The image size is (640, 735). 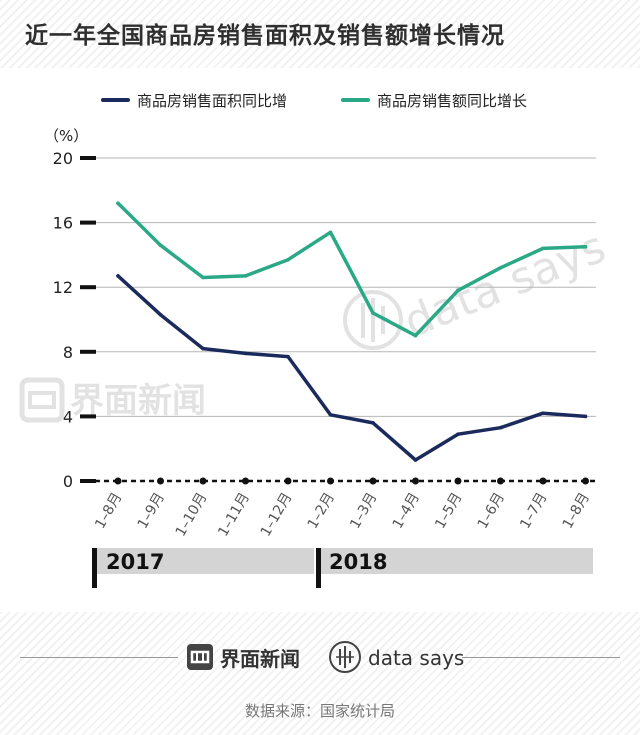 I want to click on x-tick-label: 1–12月, so click(x=277, y=514).